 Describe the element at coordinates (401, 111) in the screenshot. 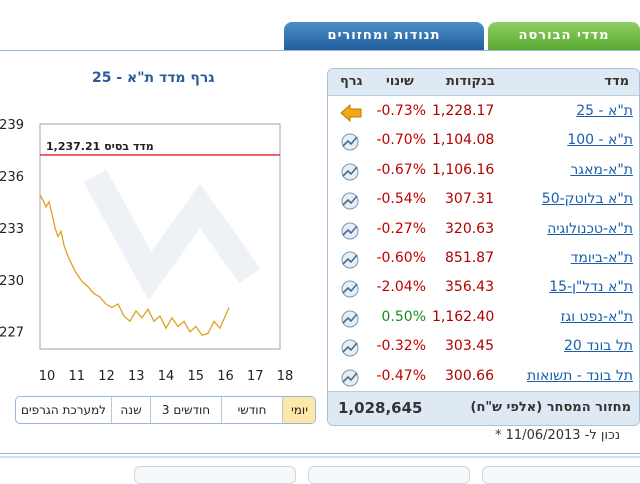

I see `change-value: -0.73%` at that location.